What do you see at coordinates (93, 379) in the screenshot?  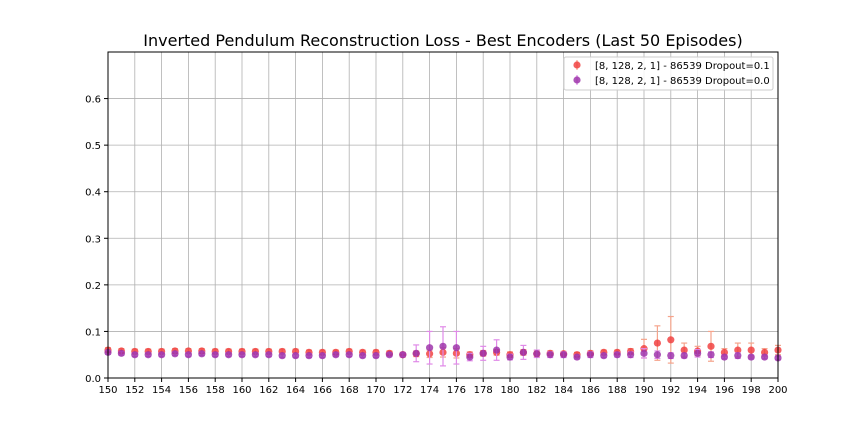 I see `y-tick-label: 0.0` at bounding box center [93, 379].